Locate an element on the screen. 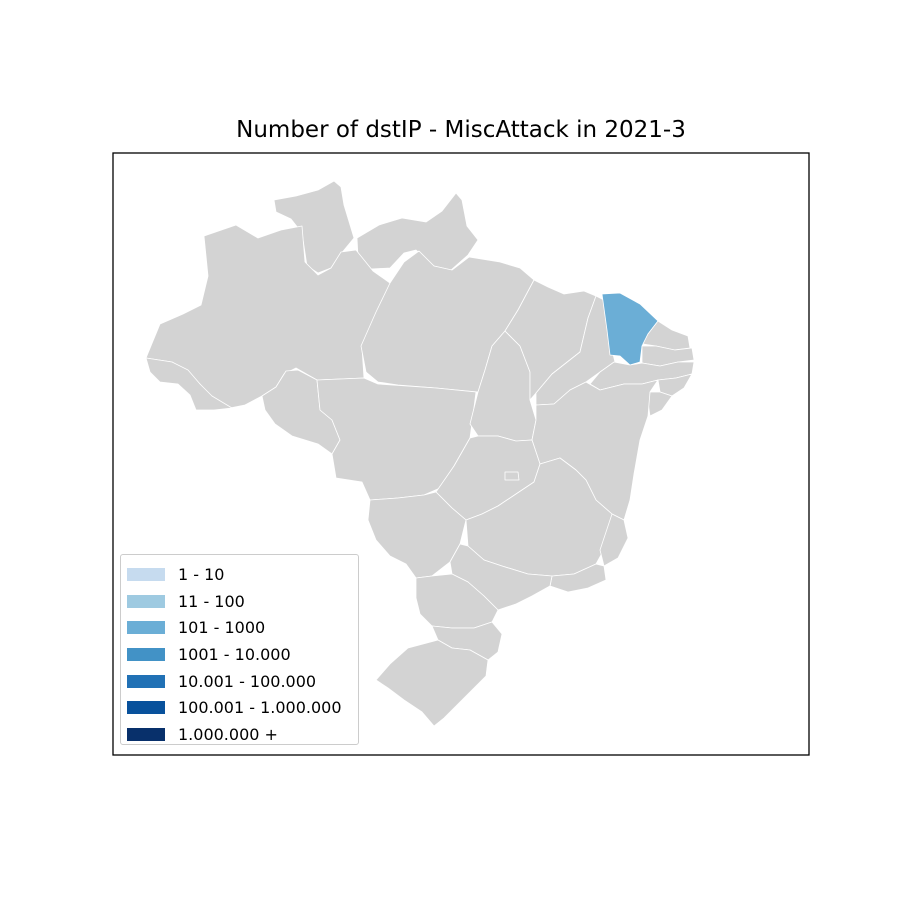  legend-item: 101 - 1000 is located at coordinates (242, 627).